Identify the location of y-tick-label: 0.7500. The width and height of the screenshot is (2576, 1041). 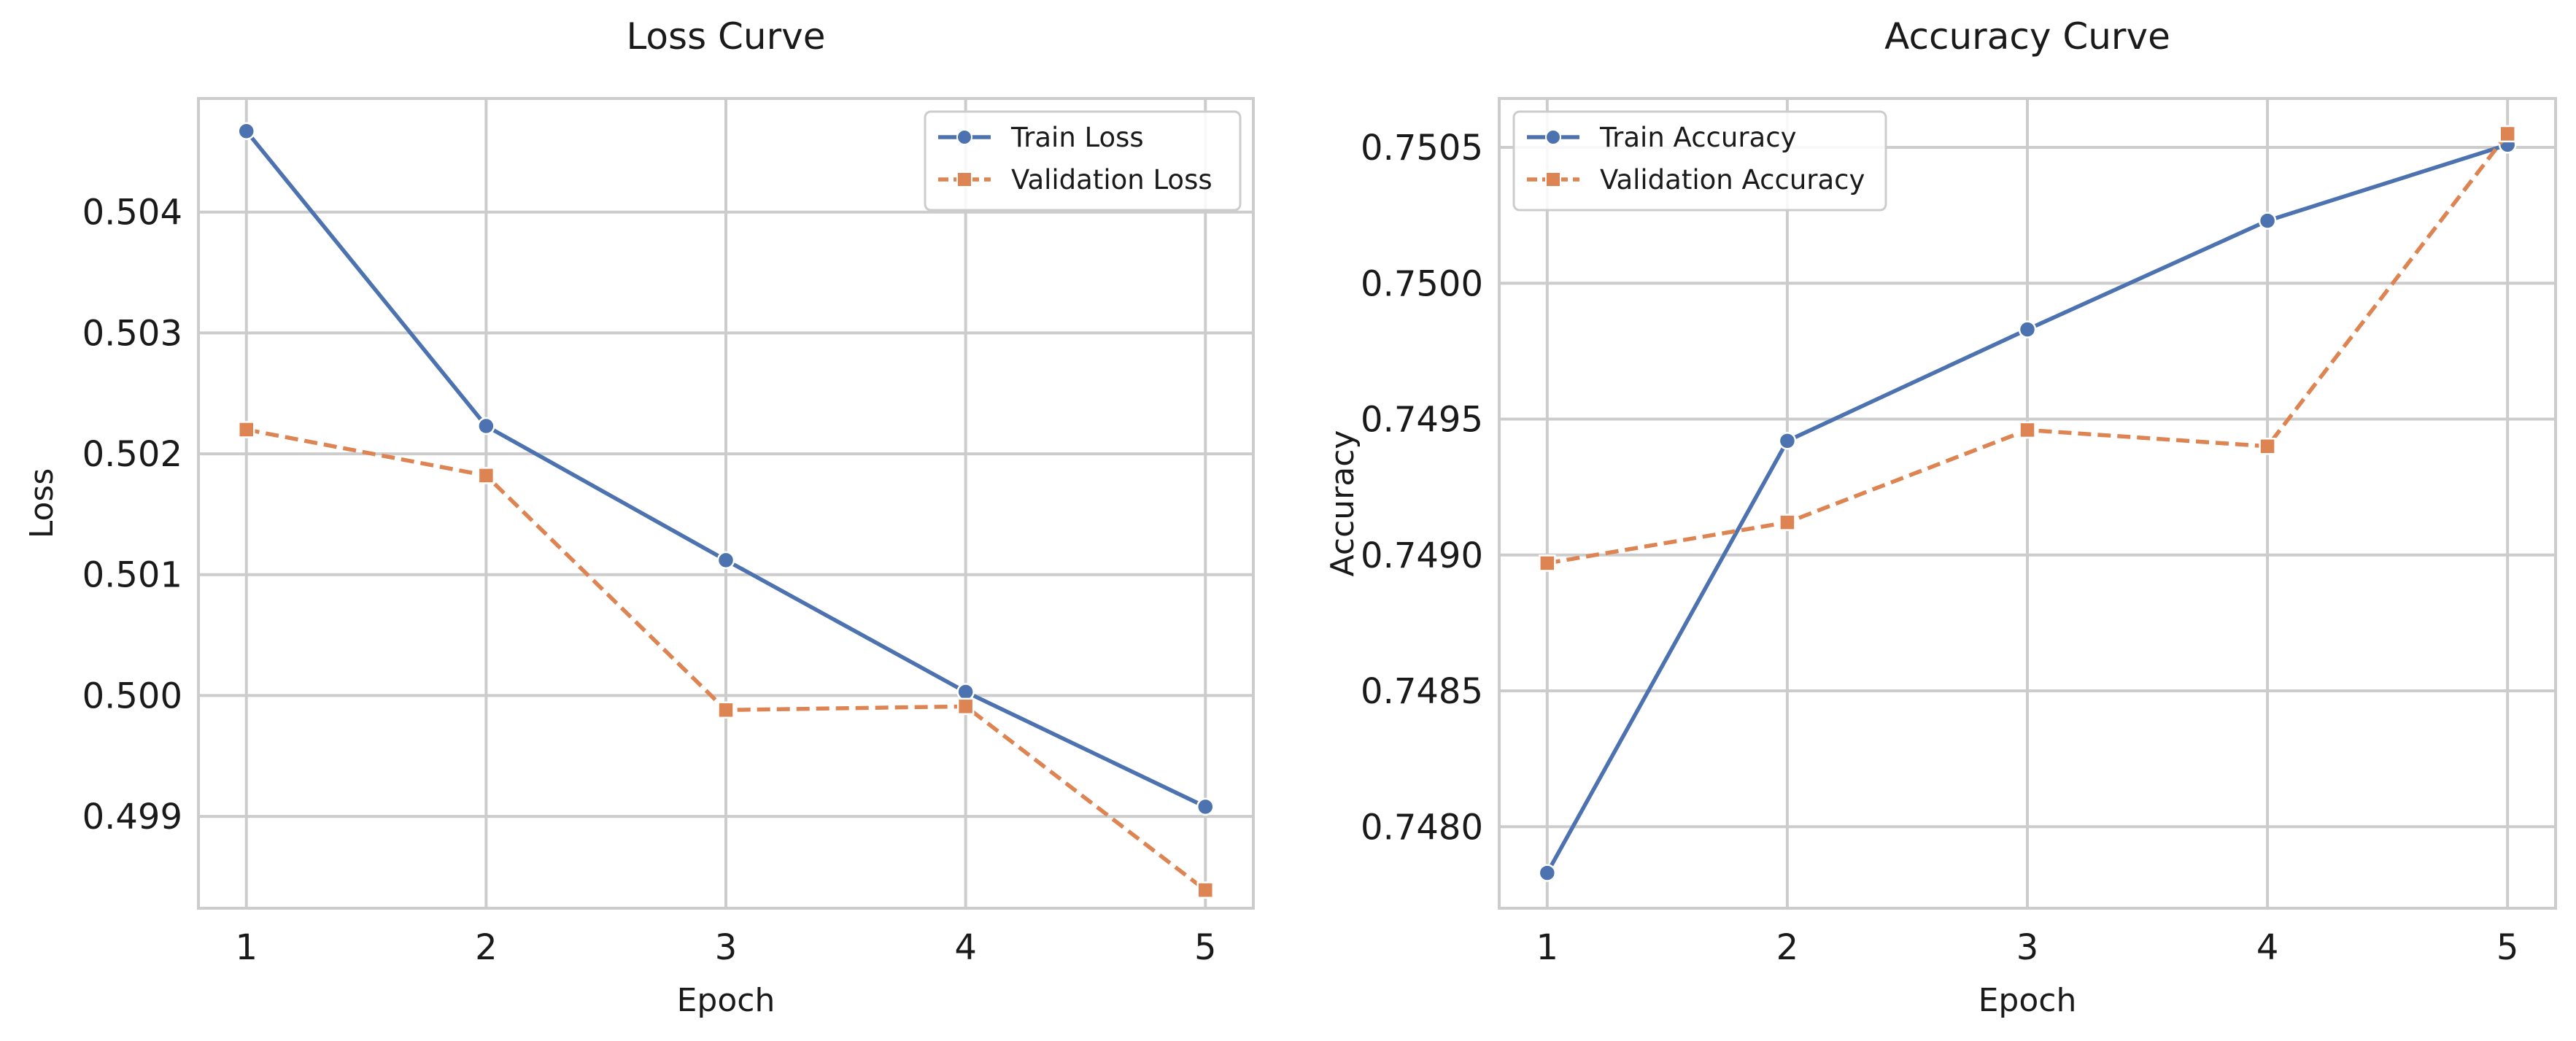
(1422, 283).